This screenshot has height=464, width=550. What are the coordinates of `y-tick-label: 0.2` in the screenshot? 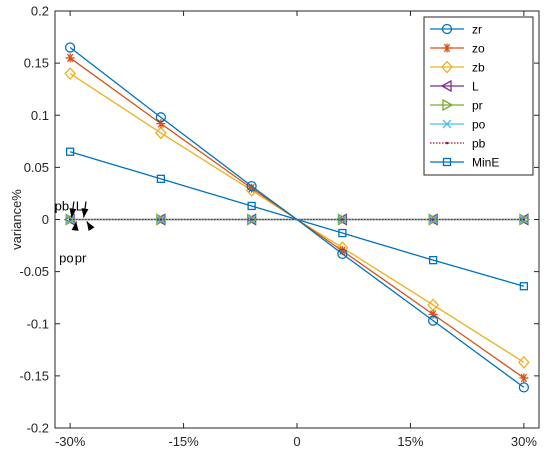 It's located at (40, 11).